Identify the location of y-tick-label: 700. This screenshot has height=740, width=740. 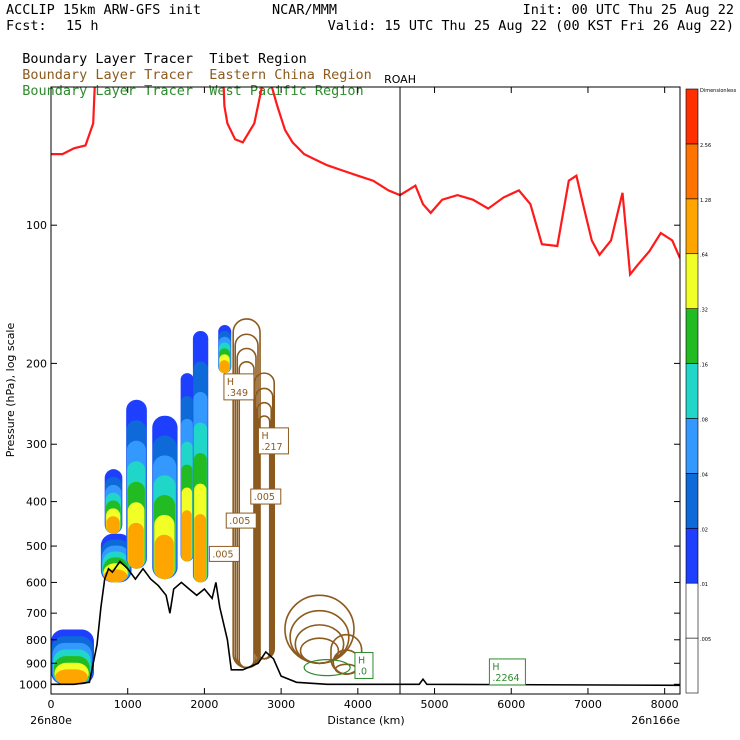
(36, 613).